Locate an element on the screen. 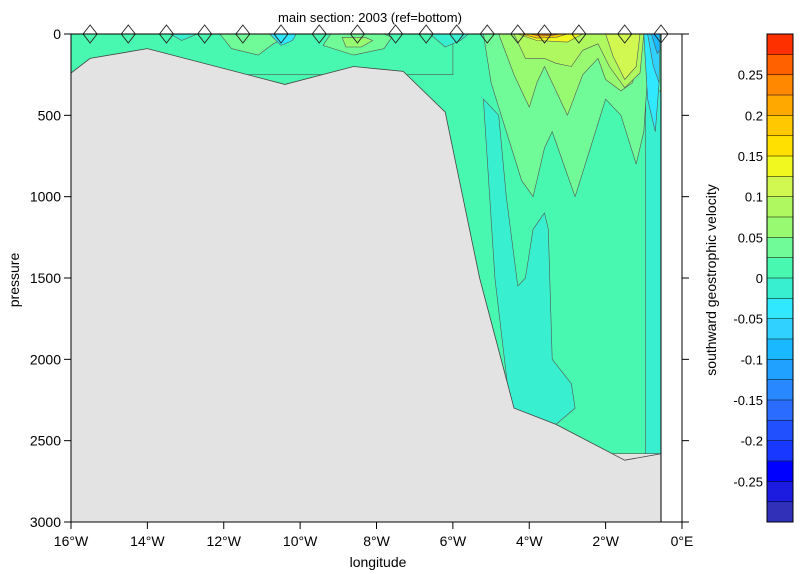 The height and width of the screenshot is (574, 800). x-tick-label: 4°W is located at coordinates (529, 541).